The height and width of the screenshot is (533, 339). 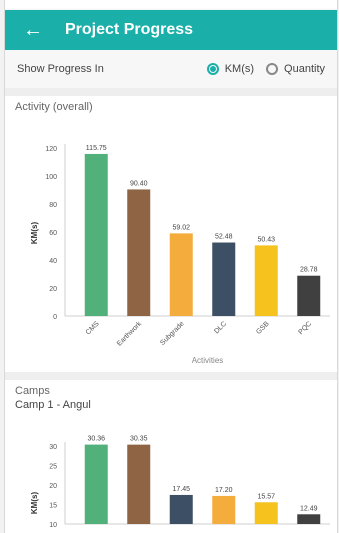 What do you see at coordinates (53, 525) in the screenshot?
I see `y-tick-label: 10` at bounding box center [53, 525].